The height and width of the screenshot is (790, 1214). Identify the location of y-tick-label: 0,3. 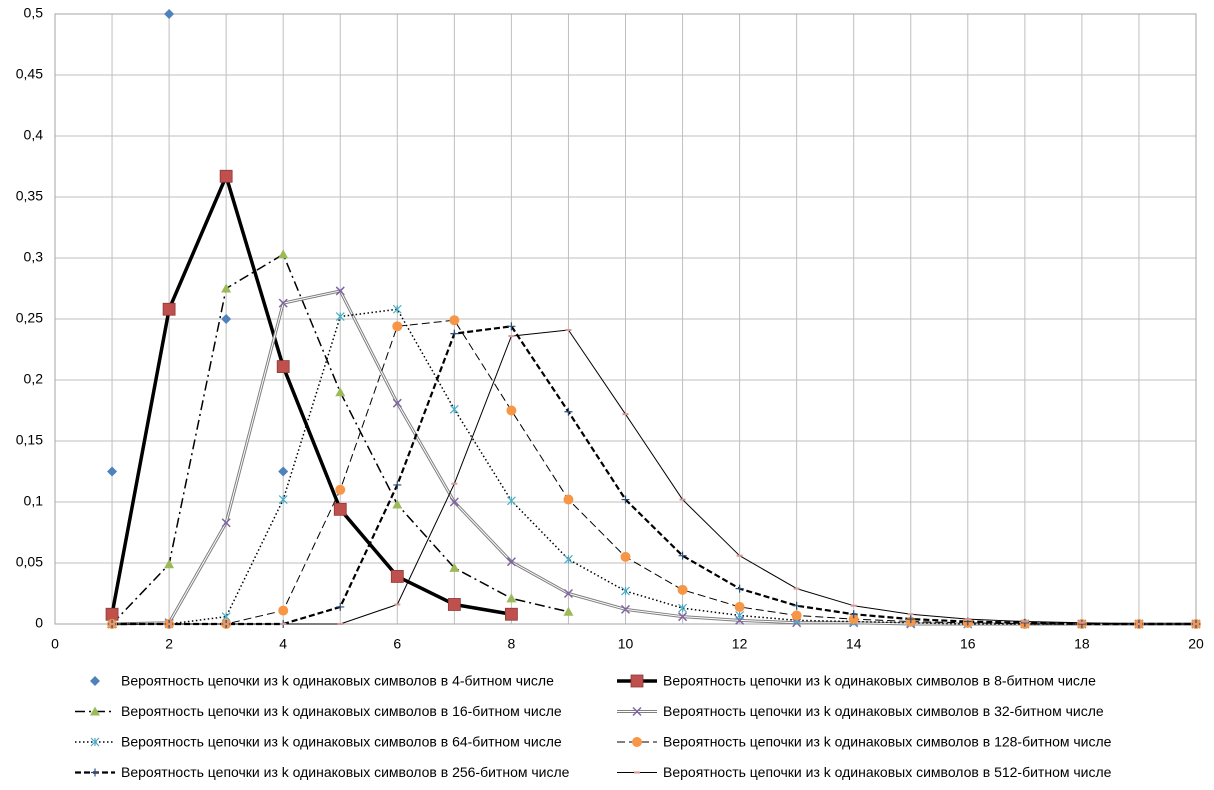
(34, 257).